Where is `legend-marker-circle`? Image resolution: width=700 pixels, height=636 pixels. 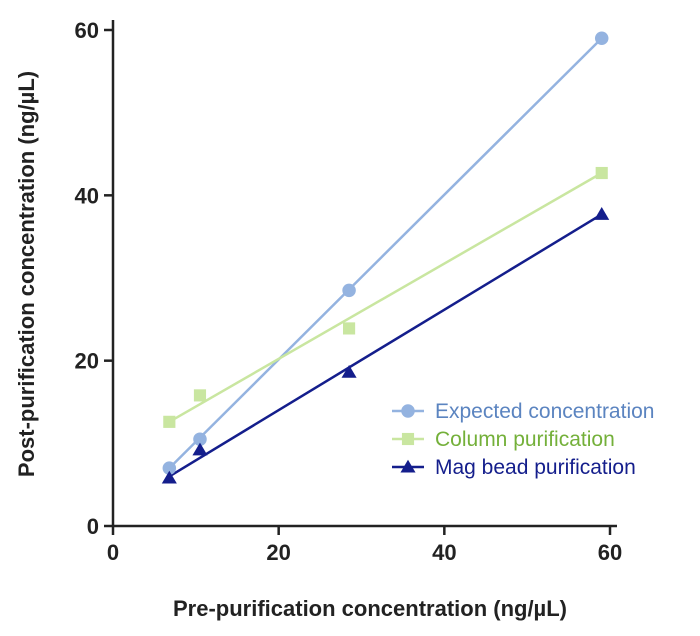
legend-marker-circle is located at coordinates (408, 411).